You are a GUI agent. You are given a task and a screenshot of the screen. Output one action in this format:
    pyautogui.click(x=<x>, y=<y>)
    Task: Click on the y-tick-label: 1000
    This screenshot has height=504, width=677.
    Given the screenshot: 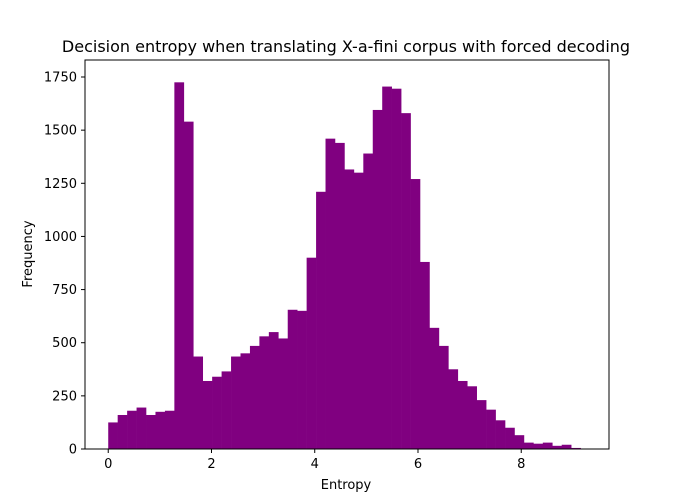 What is the action you would take?
    pyautogui.click(x=60, y=237)
    